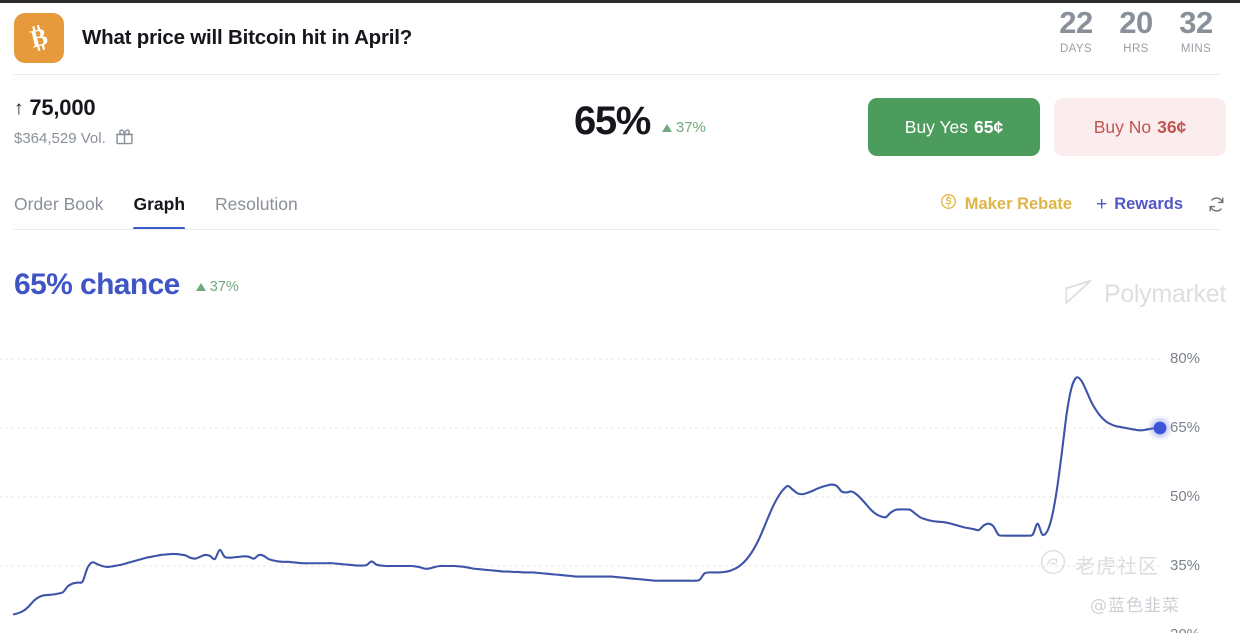  Describe the element at coordinates (74, 122) in the screenshot. I see `outcome-block: ↑ 75,000 $364,529 Vol.` at that location.